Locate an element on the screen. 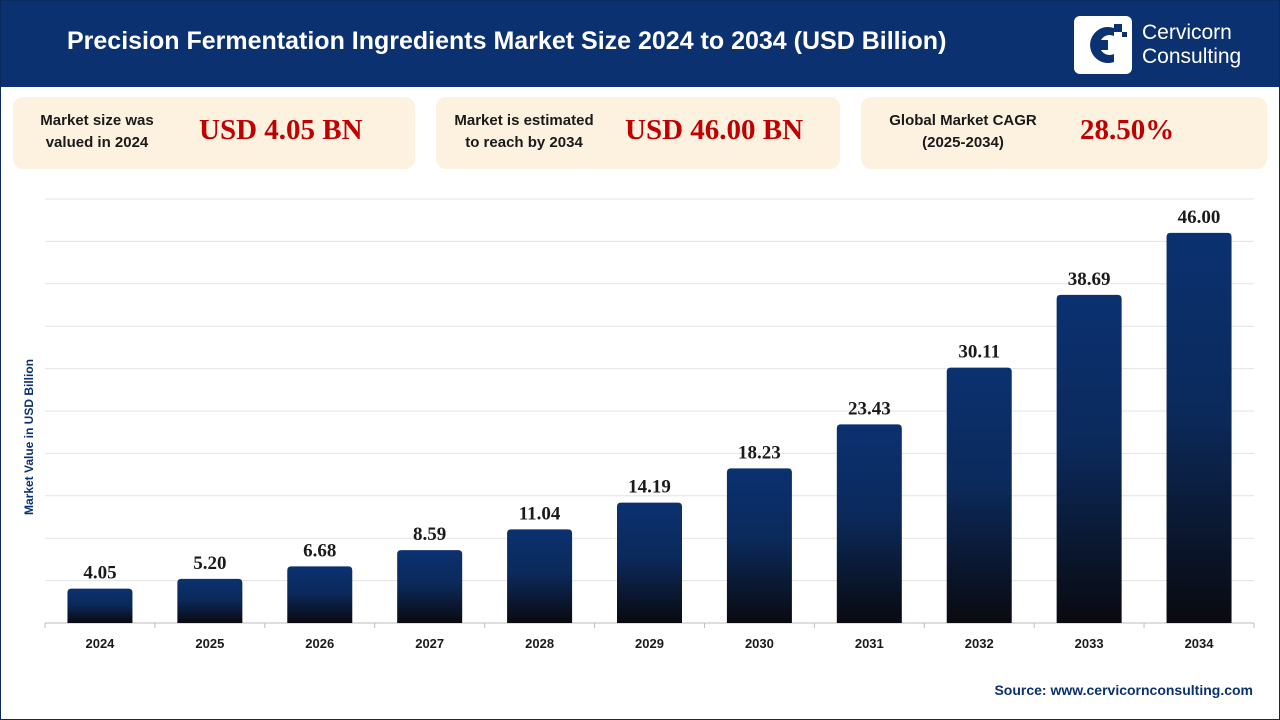 The width and height of the screenshot is (1280, 720). x-tick-label-2024: 2024 is located at coordinates (100, 643).